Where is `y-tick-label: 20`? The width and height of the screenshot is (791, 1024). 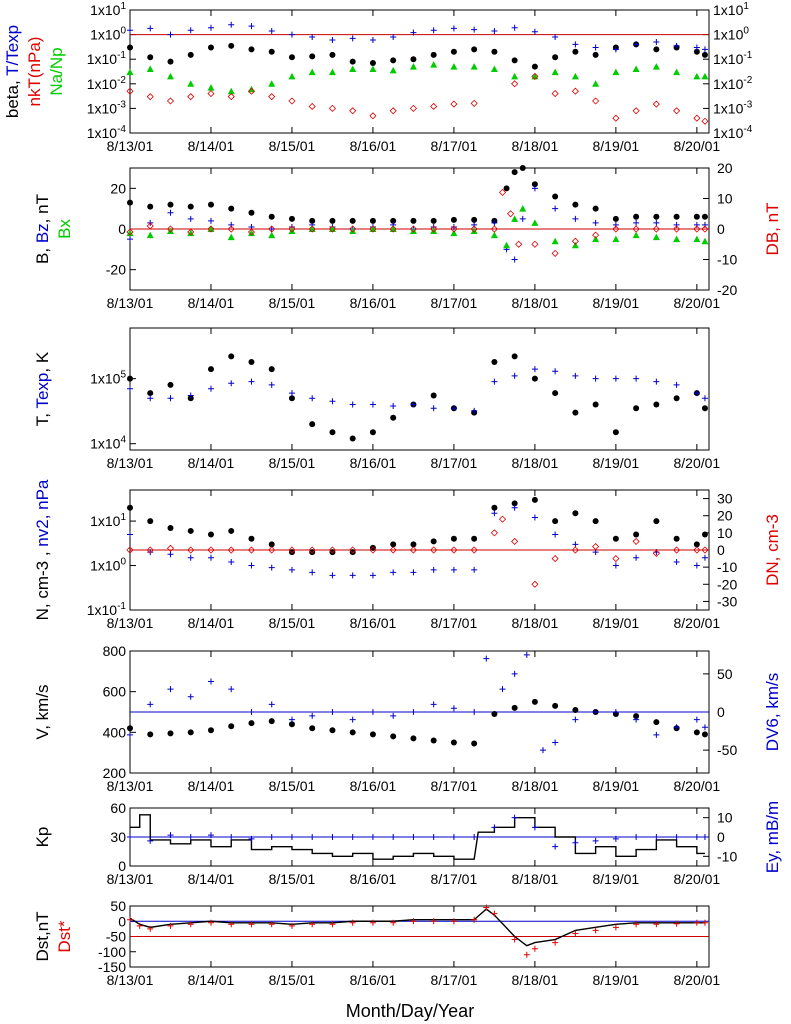 y-tick-label: 20 is located at coordinates (118, 188).